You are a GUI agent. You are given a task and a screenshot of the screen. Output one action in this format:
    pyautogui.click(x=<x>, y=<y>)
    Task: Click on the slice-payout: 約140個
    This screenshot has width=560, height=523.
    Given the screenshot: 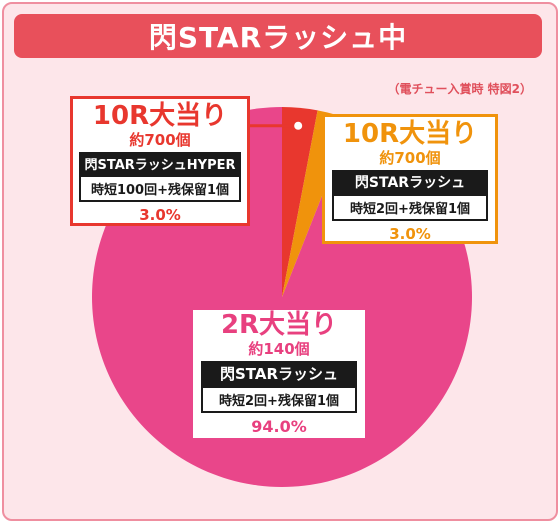 What is the action you would take?
    pyautogui.click(x=279, y=349)
    